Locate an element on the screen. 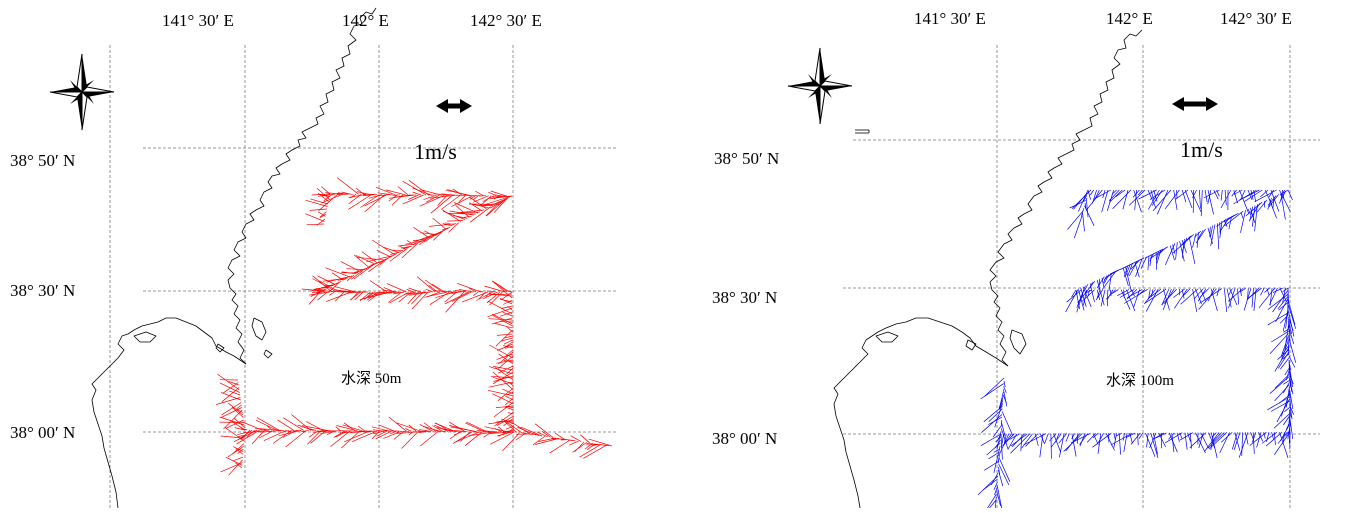 Image resolution: width=1356 pixels, height=513 pixels. depth-label: 水深 100m is located at coordinates (1140, 380).